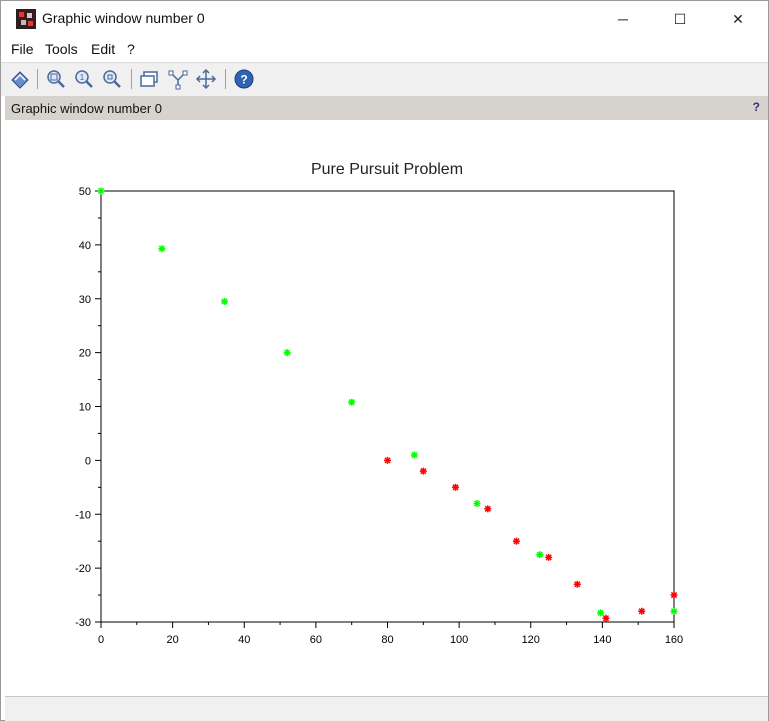  What do you see at coordinates (101, 640) in the screenshot?
I see `x-tick-label: 0` at bounding box center [101, 640].